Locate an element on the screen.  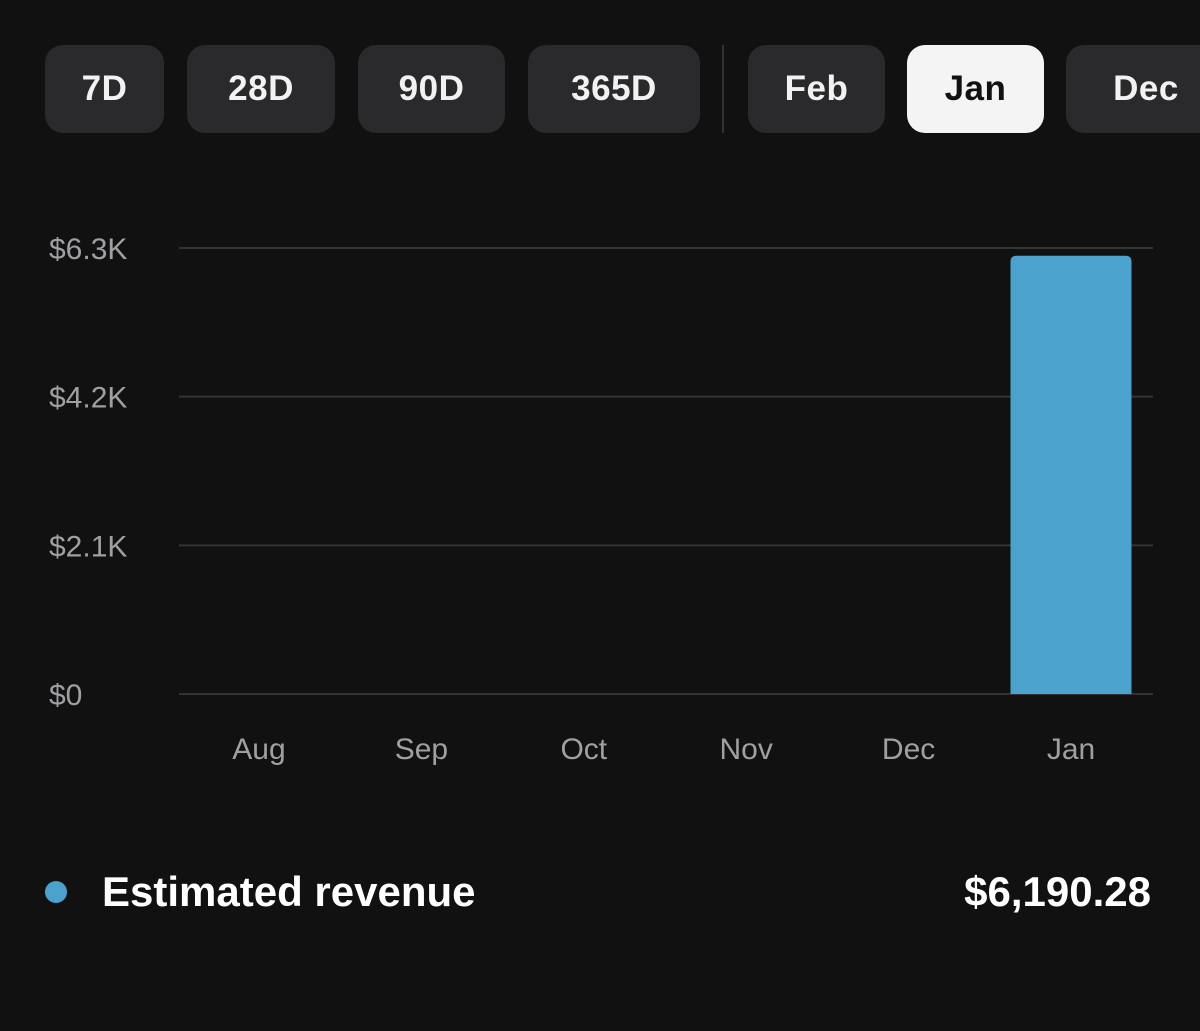
y-tick-label: $2.1K is located at coordinates (88, 546).